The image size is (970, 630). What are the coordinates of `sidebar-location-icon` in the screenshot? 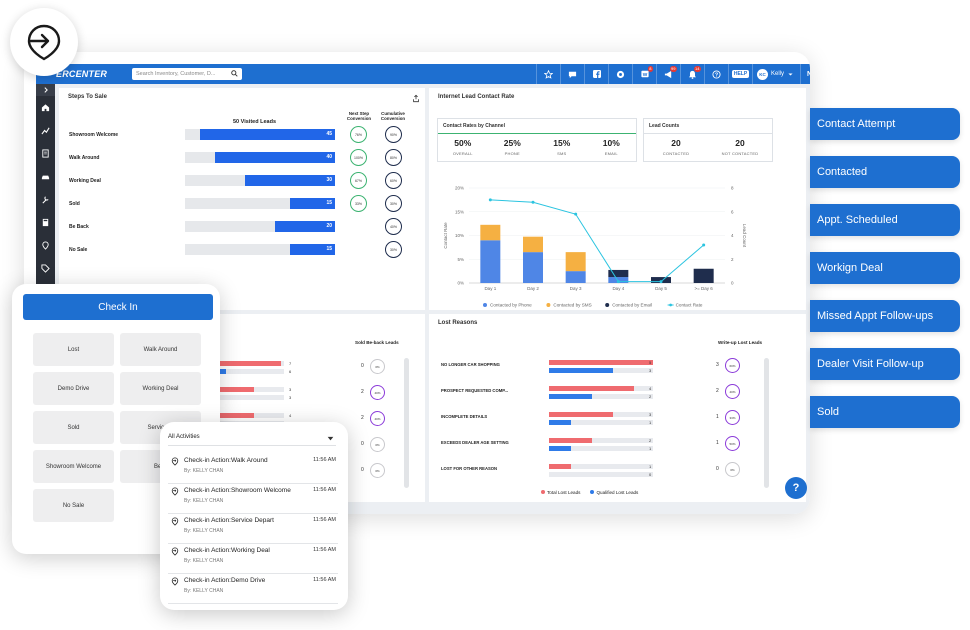 It's located at (45, 245).